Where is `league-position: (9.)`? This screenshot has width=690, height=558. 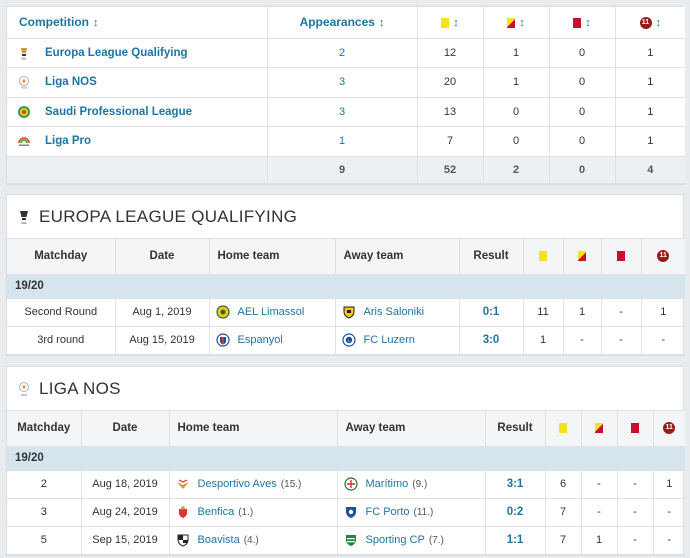
league-position: (9.) is located at coordinates (420, 484).